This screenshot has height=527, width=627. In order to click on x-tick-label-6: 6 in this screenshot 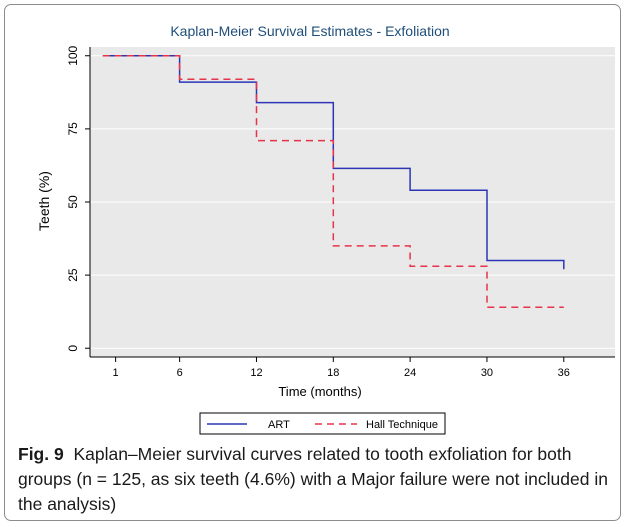, I will do `click(180, 373)`.